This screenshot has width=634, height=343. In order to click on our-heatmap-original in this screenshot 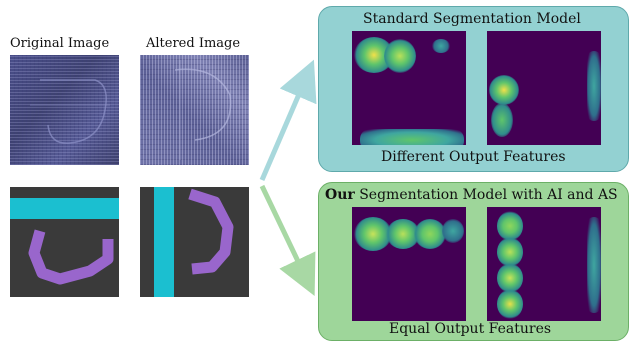, I will do `click(409, 264)`.